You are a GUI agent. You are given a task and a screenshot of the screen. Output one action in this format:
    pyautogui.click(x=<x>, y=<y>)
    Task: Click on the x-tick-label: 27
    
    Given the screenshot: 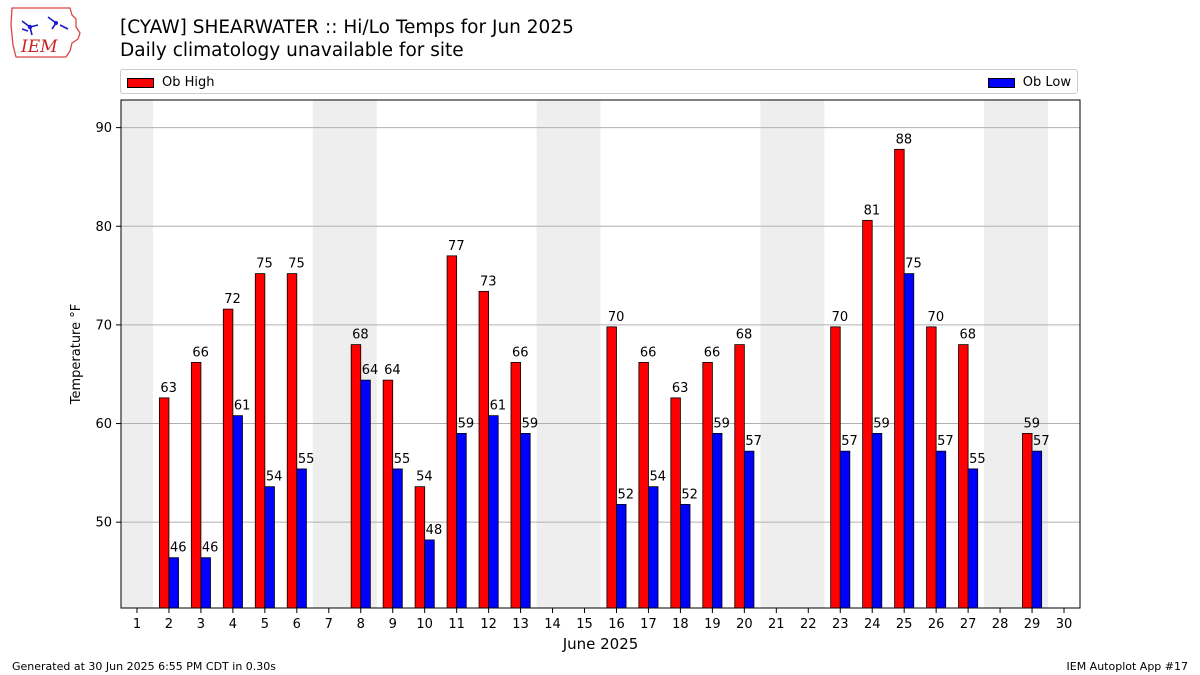 What is the action you would take?
    pyautogui.click(x=968, y=624)
    